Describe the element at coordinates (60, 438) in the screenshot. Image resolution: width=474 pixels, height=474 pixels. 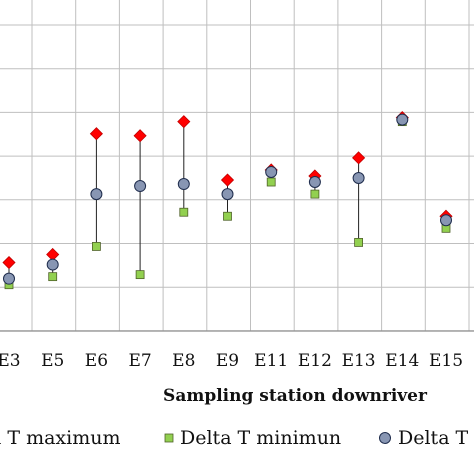
I see `legend-label: a T maximum` at that location.